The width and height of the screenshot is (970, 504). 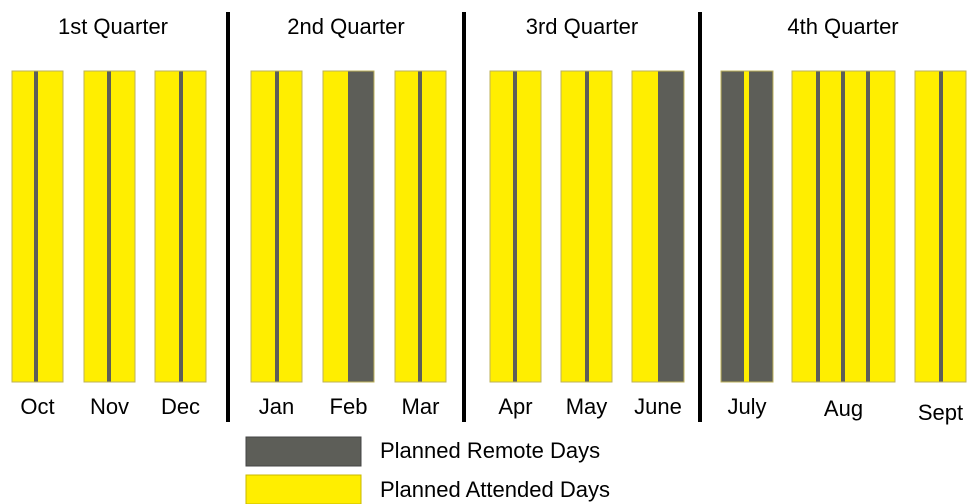 What do you see at coordinates (490, 450) in the screenshot?
I see `legend-label: Planned Remote Days` at bounding box center [490, 450].